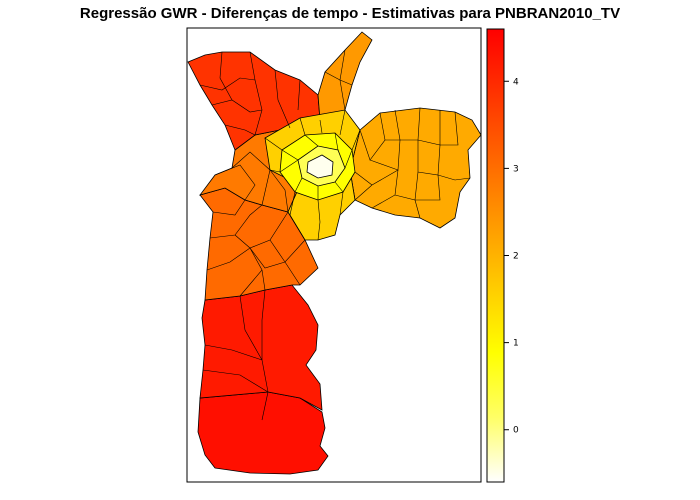 The image size is (700, 500). Describe the element at coordinates (345, 76) in the screenshot. I see `region-north-east` at that location.